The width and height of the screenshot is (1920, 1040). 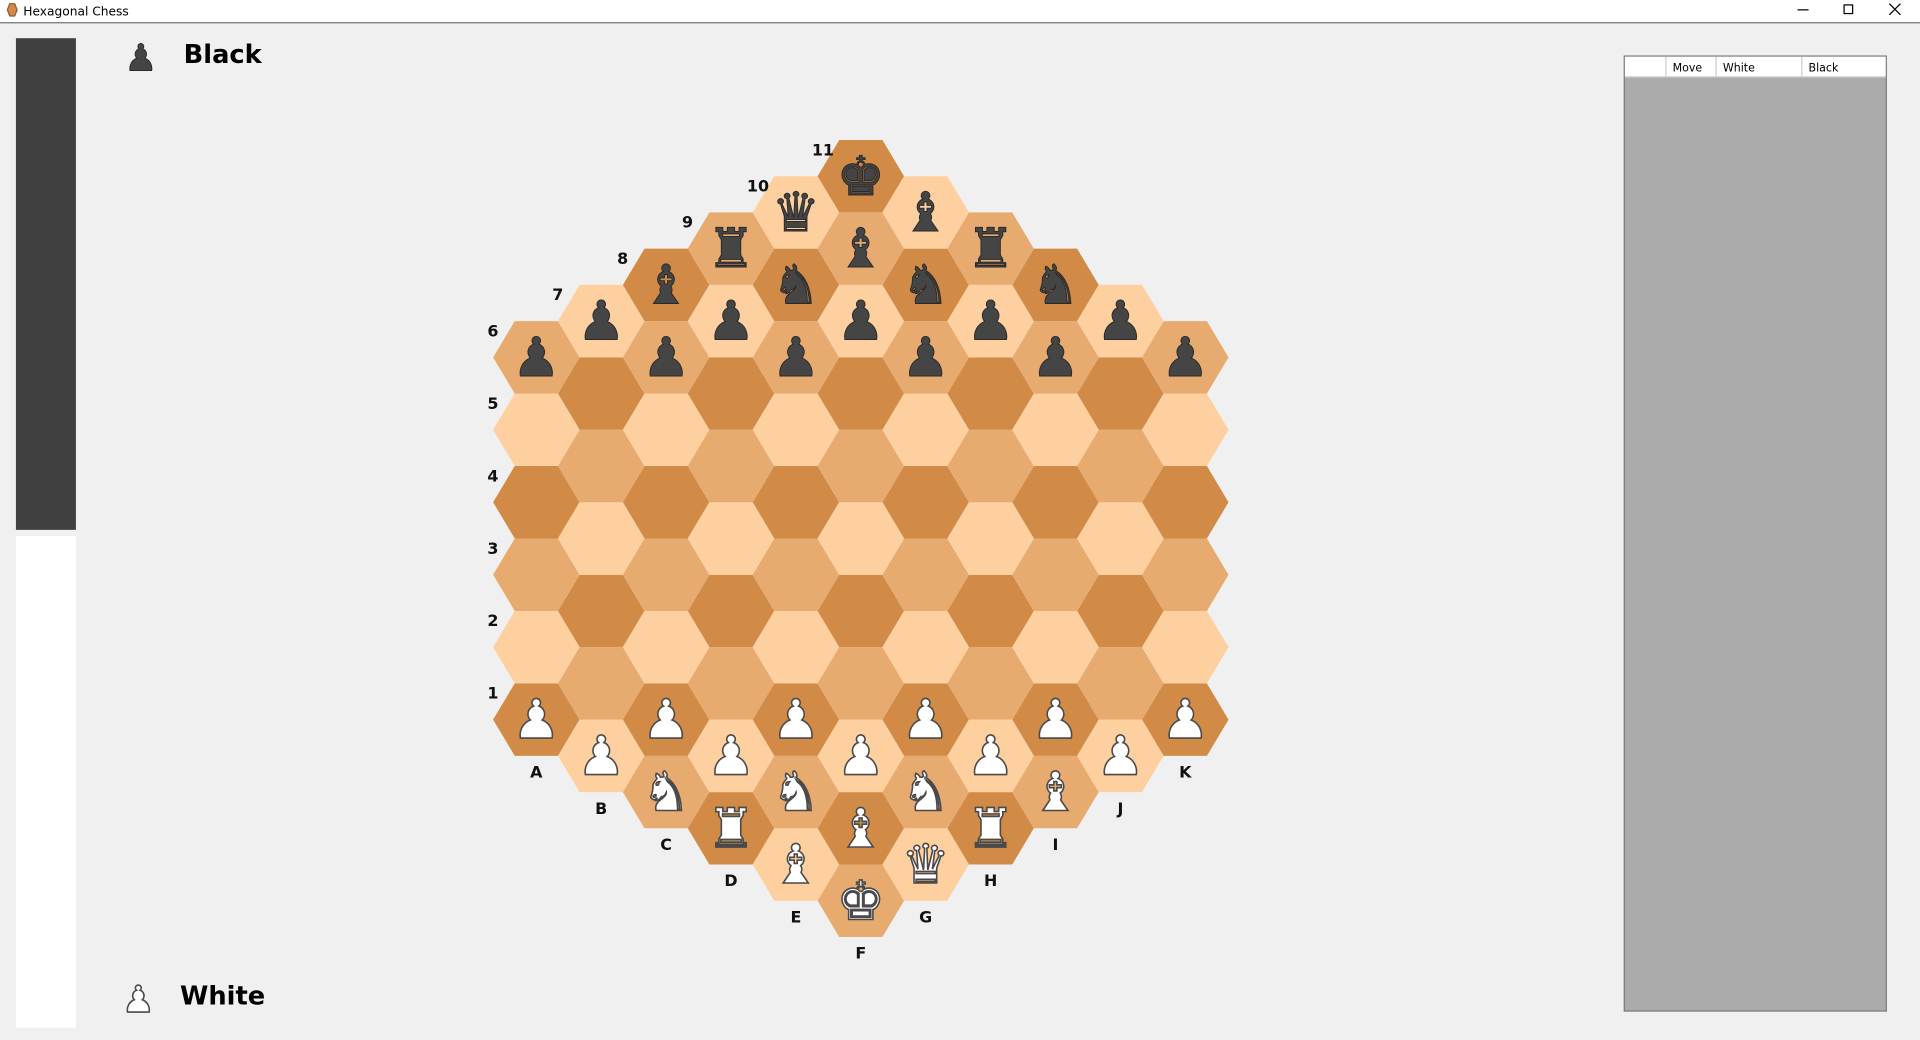 What do you see at coordinates (1848, 9) in the screenshot?
I see `restore-button` at bounding box center [1848, 9].